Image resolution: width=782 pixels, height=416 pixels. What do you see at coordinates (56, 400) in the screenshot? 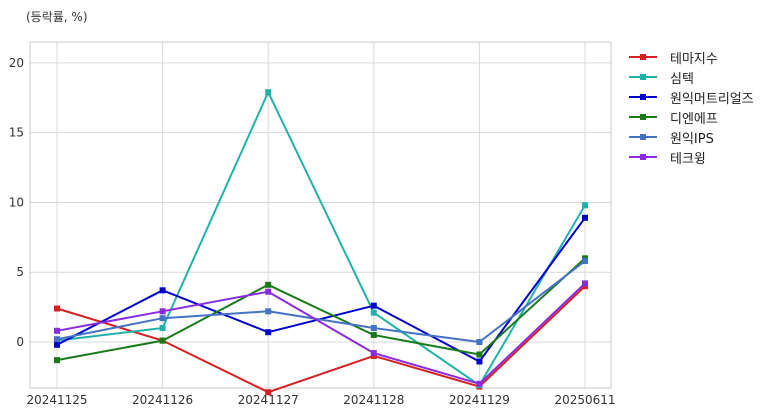
I see `x-tick-label: 20241125` at bounding box center [56, 400].